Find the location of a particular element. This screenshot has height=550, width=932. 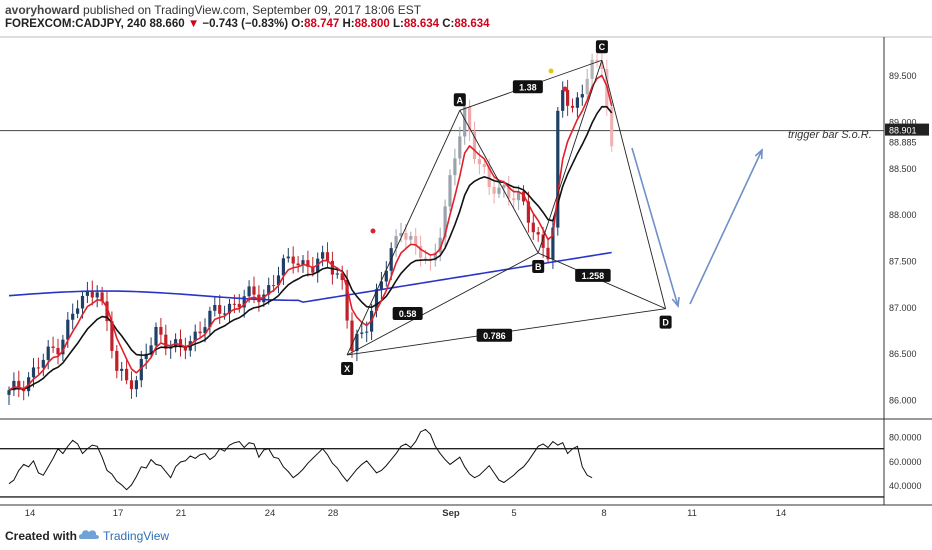

annotation-text: trigger bar S.o.R. is located at coordinates (830, 135).